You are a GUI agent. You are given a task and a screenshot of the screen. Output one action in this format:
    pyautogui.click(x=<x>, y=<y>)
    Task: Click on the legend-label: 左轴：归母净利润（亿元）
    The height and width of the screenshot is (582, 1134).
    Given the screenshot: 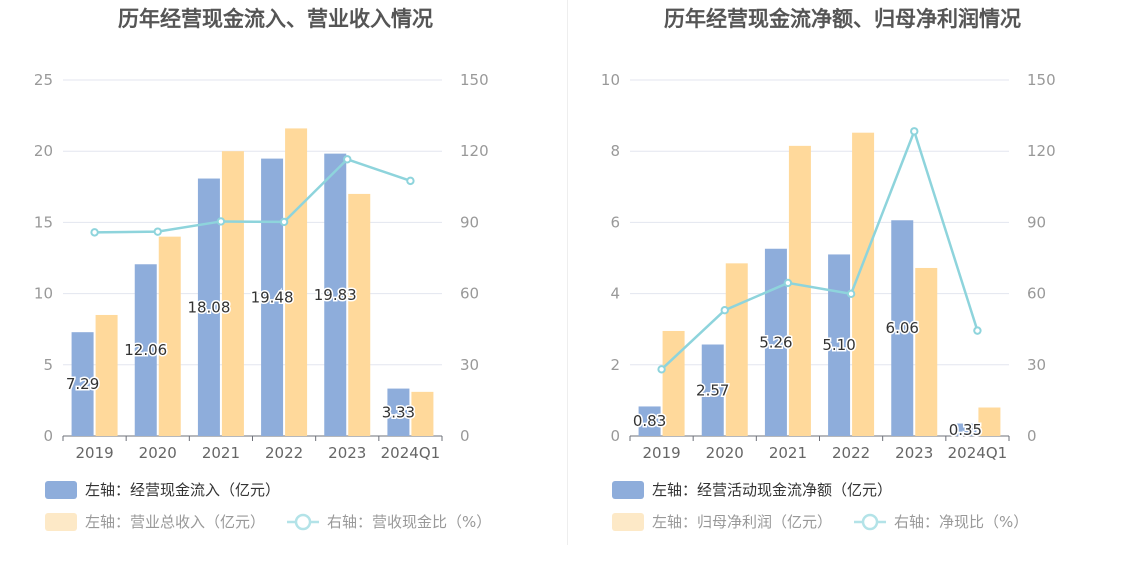 What is the action you would take?
    pyautogui.click(x=742, y=522)
    